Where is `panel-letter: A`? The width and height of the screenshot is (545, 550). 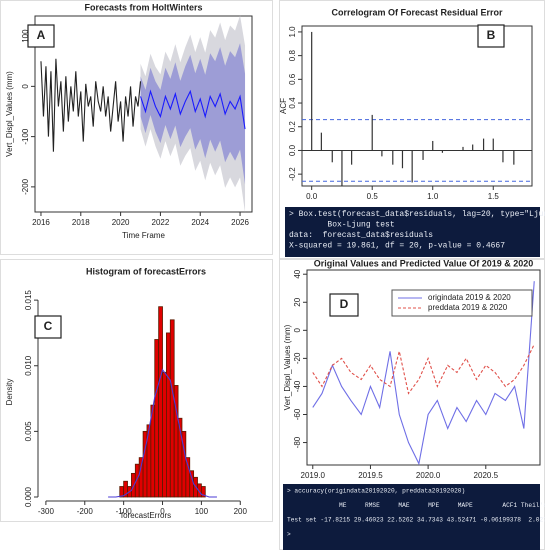
panel-letter: A is located at coordinates (41, 35).